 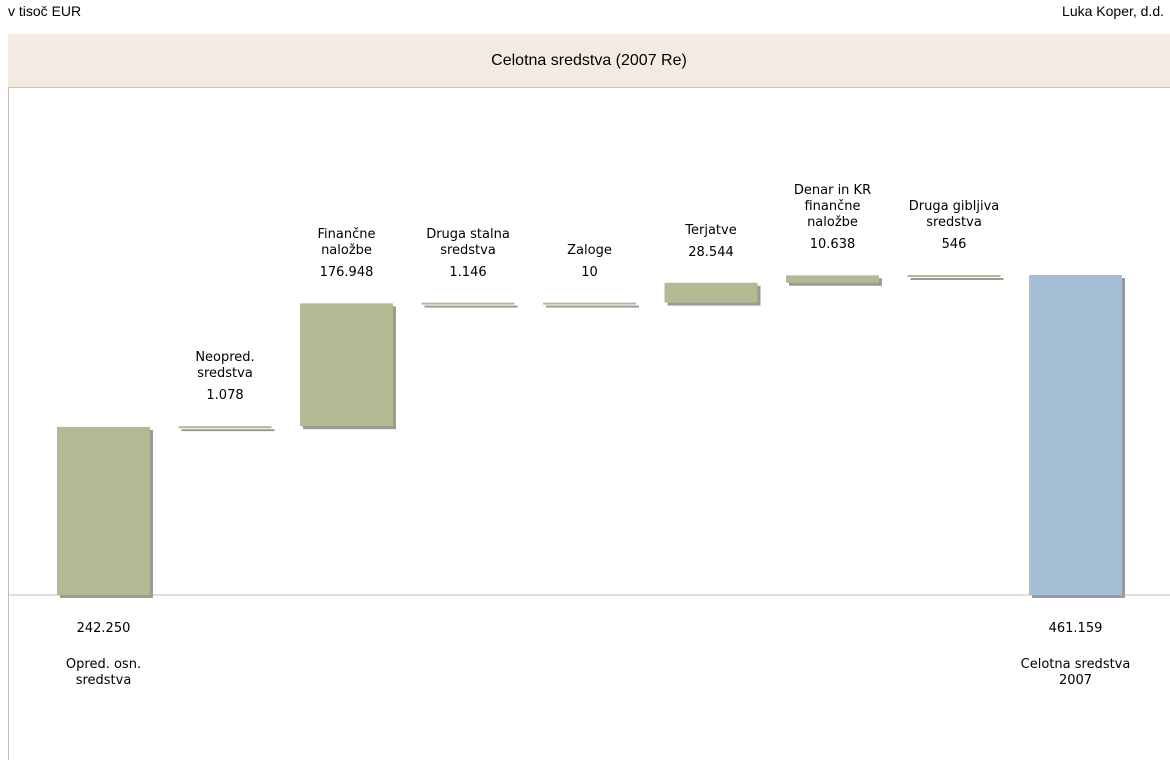 What do you see at coordinates (1075, 672) in the screenshot?
I see `category-label: Celotna sredstva 2007` at bounding box center [1075, 672].